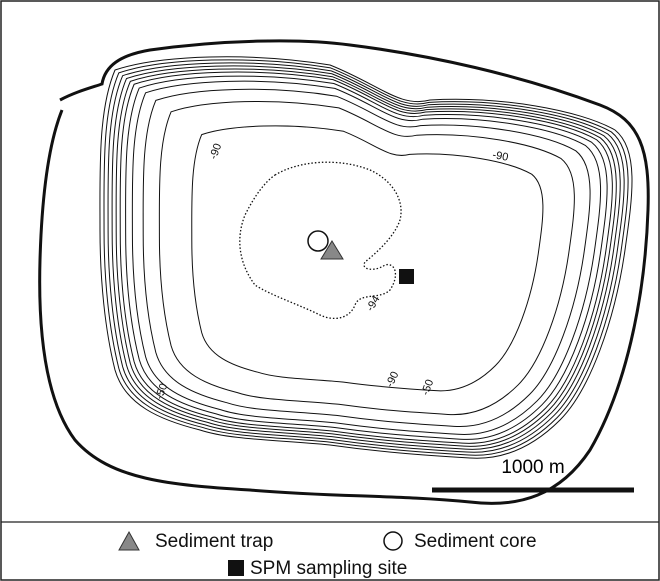 The image size is (660, 581). Describe the element at coordinates (214, 541) in the screenshot. I see `legend-label: Sediment trap` at that location.